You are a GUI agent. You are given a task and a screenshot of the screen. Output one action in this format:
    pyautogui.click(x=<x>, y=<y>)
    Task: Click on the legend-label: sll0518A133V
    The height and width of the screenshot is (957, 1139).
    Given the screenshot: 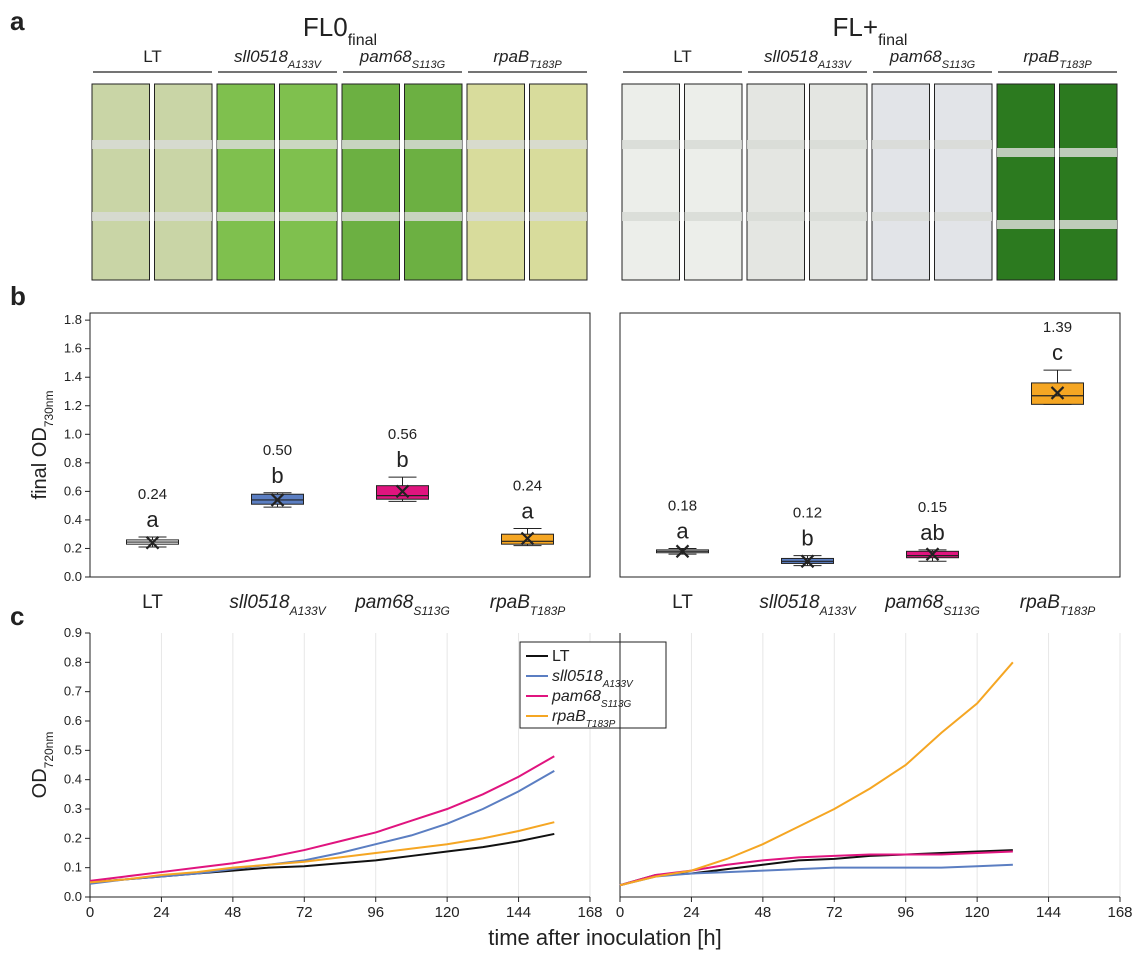 What is the action you would take?
    pyautogui.click(x=593, y=679)
    